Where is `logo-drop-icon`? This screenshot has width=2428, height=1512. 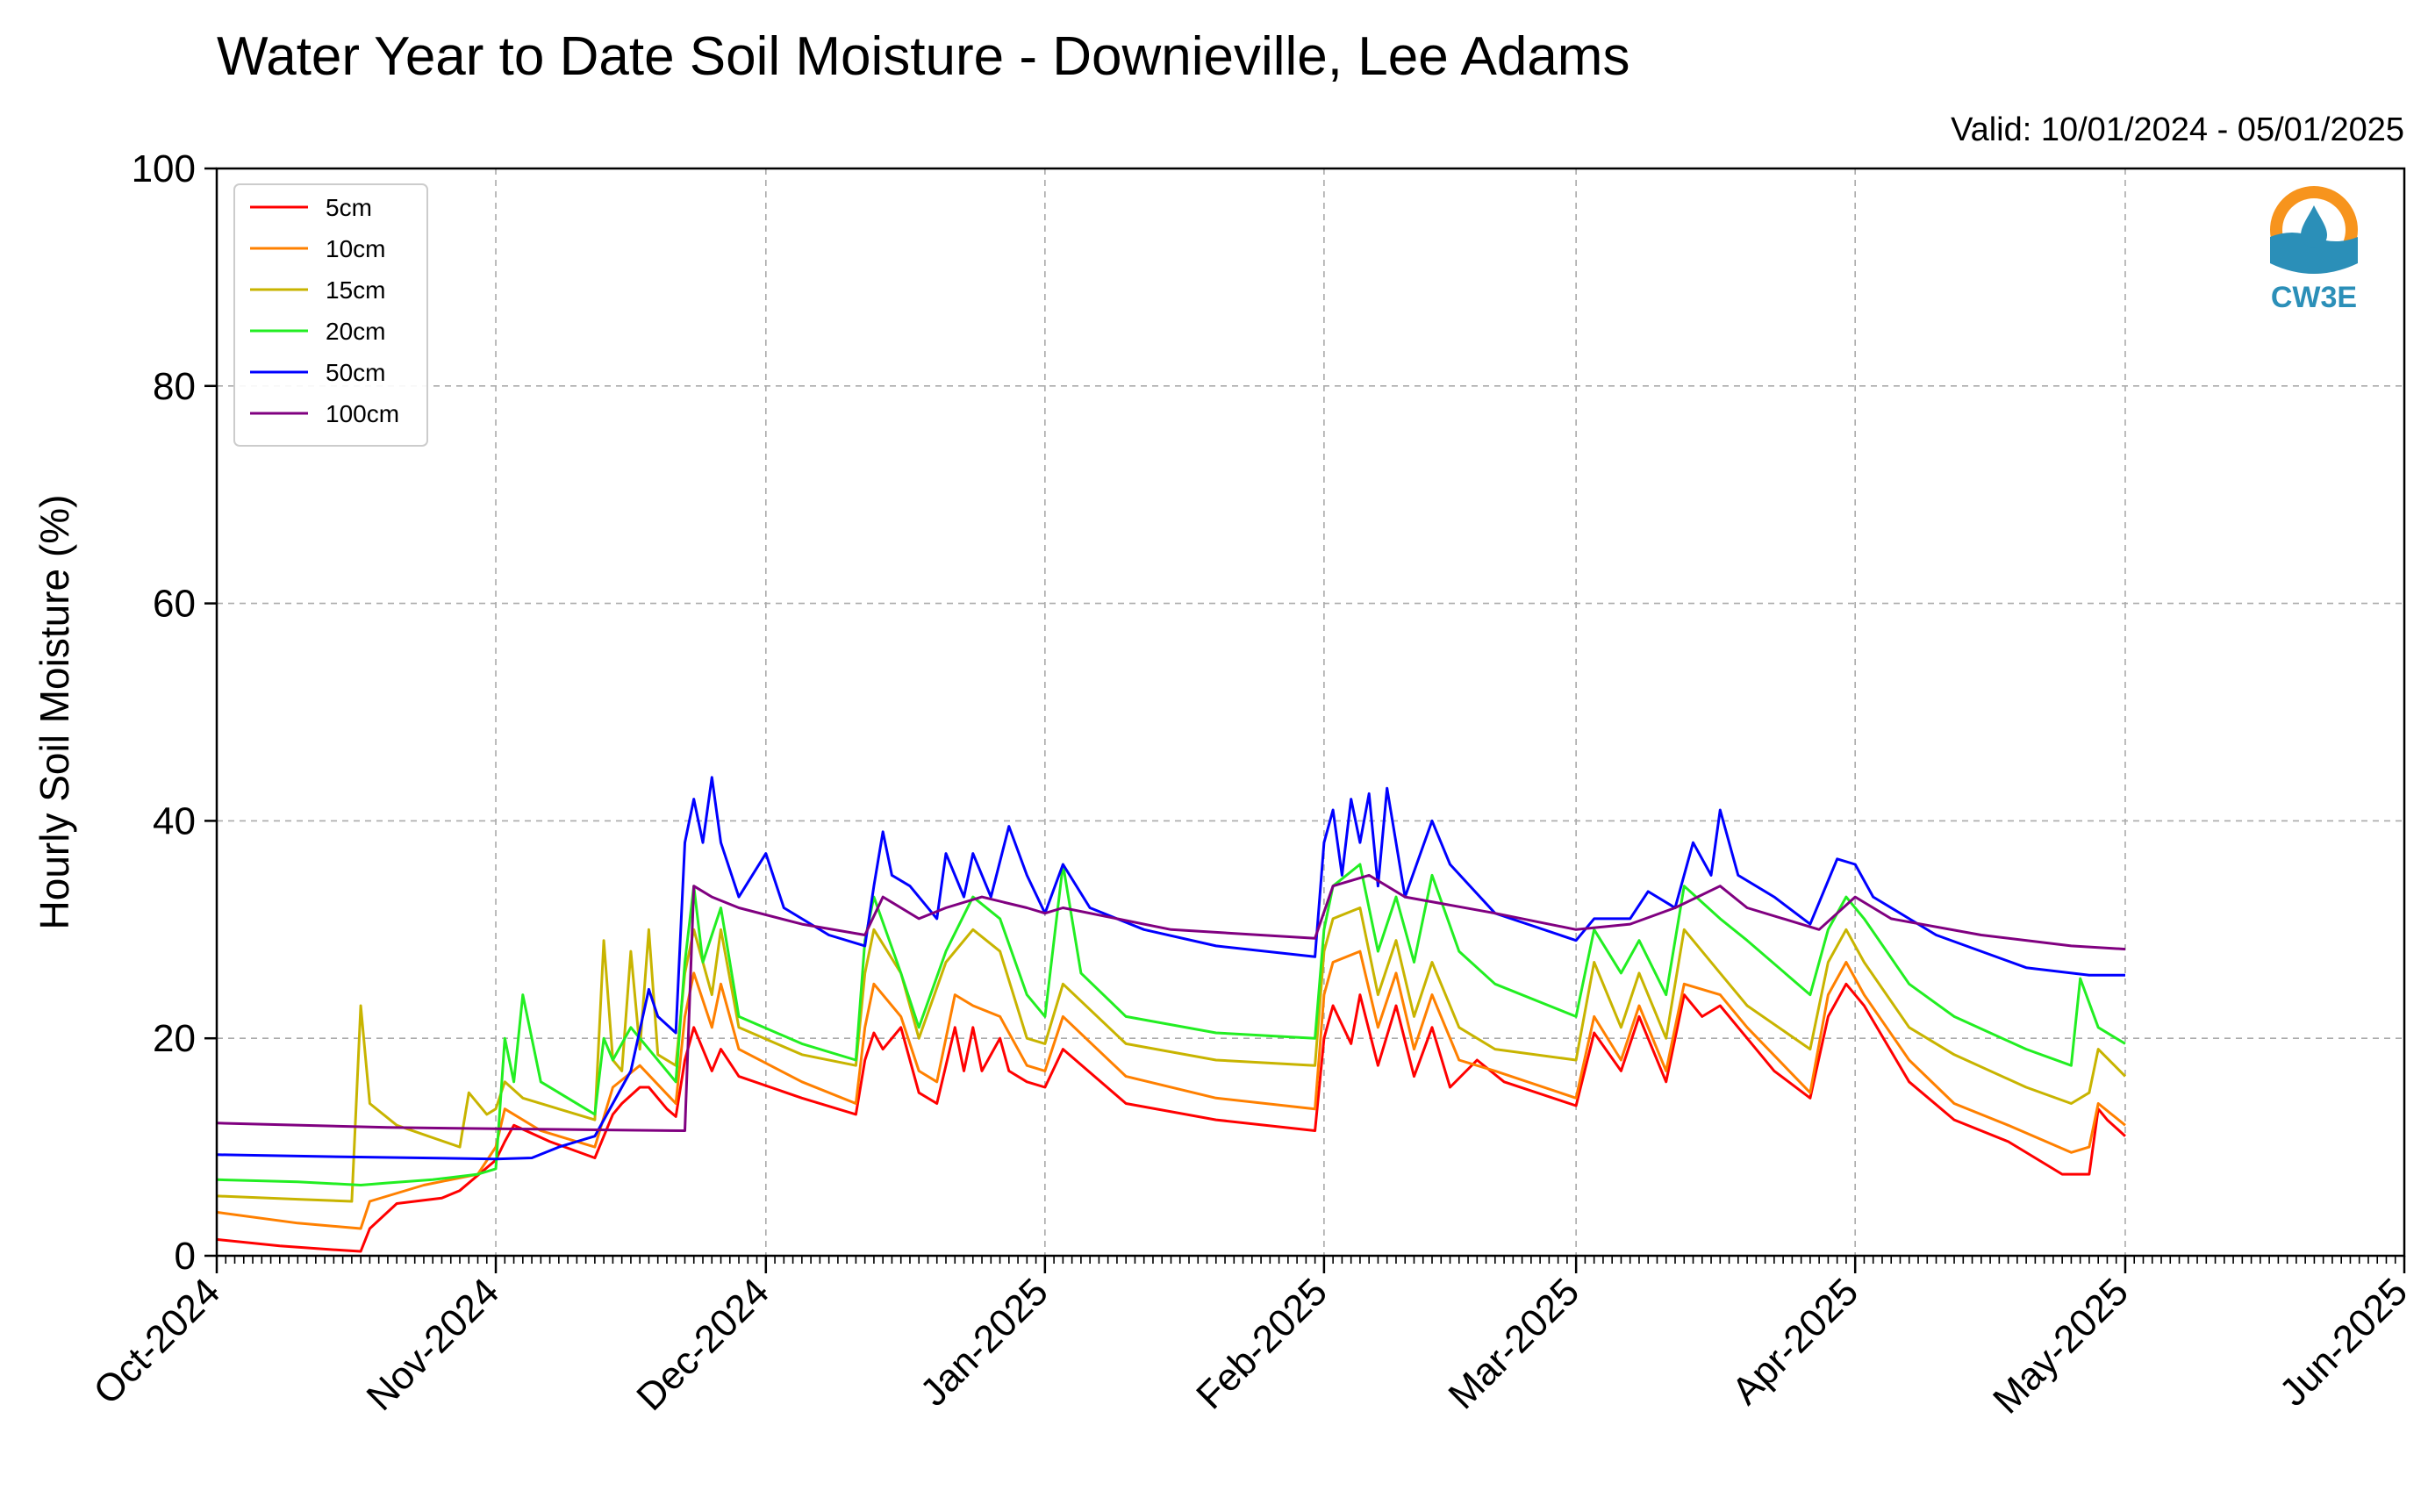 logo-drop-icon is located at coordinates (2314, 227).